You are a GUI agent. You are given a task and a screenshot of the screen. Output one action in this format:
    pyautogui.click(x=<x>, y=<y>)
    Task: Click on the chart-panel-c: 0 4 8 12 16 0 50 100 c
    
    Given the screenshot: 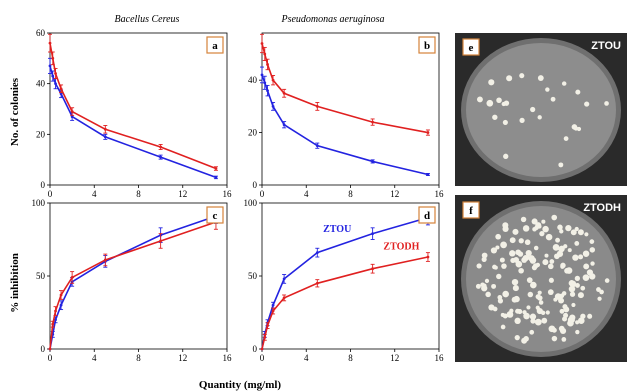 What is the action you would take?
    pyautogui.click(x=132, y=280)
    